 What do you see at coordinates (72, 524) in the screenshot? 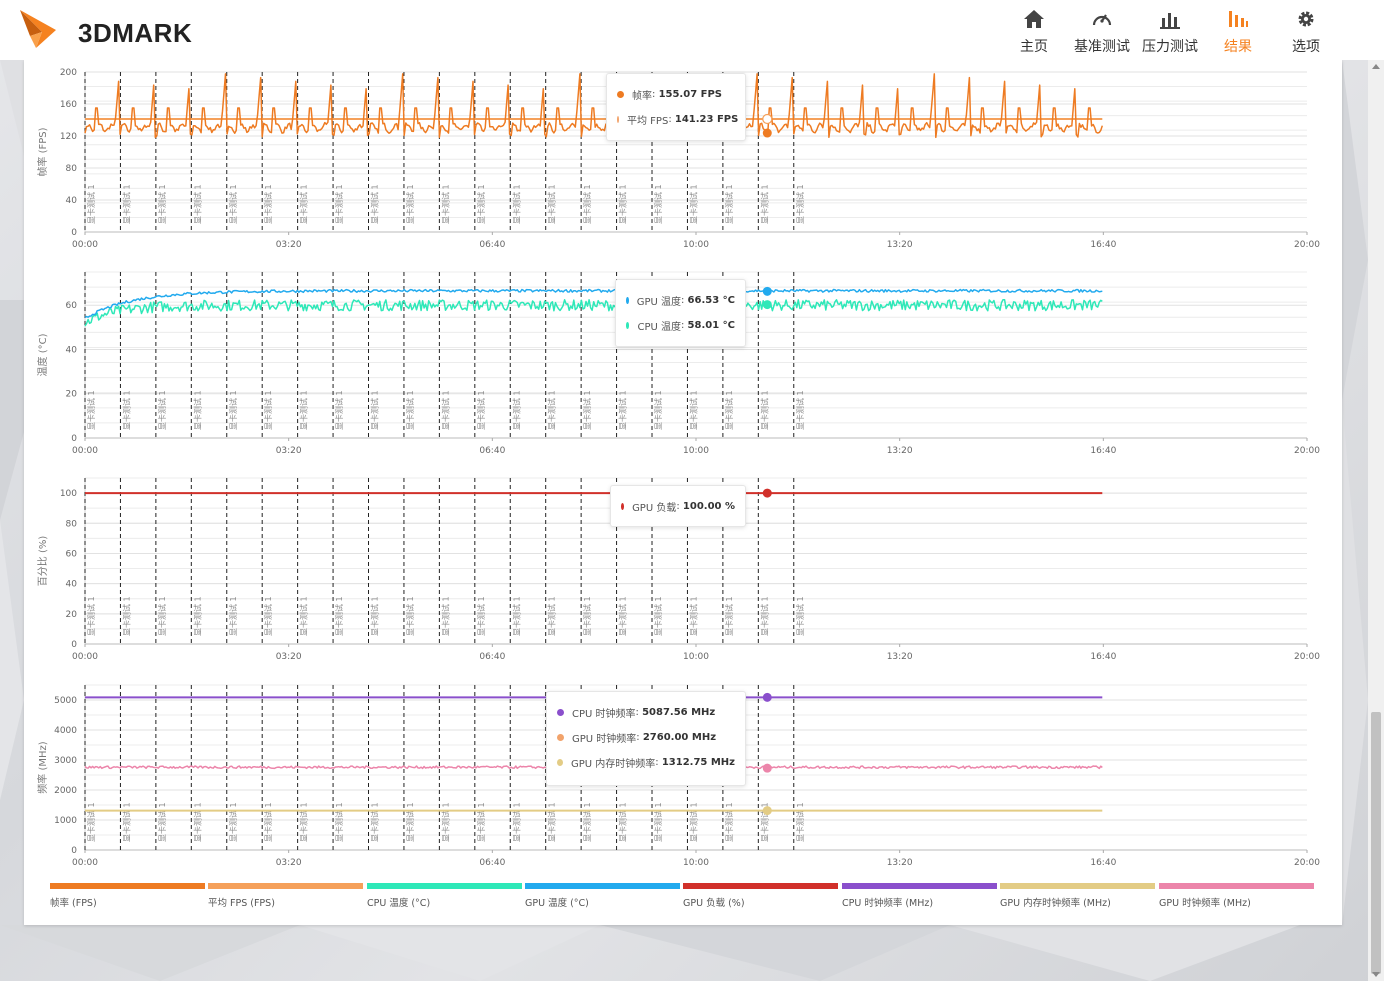
I see `y-tick-label: 80` at bounding box center [72, 524].